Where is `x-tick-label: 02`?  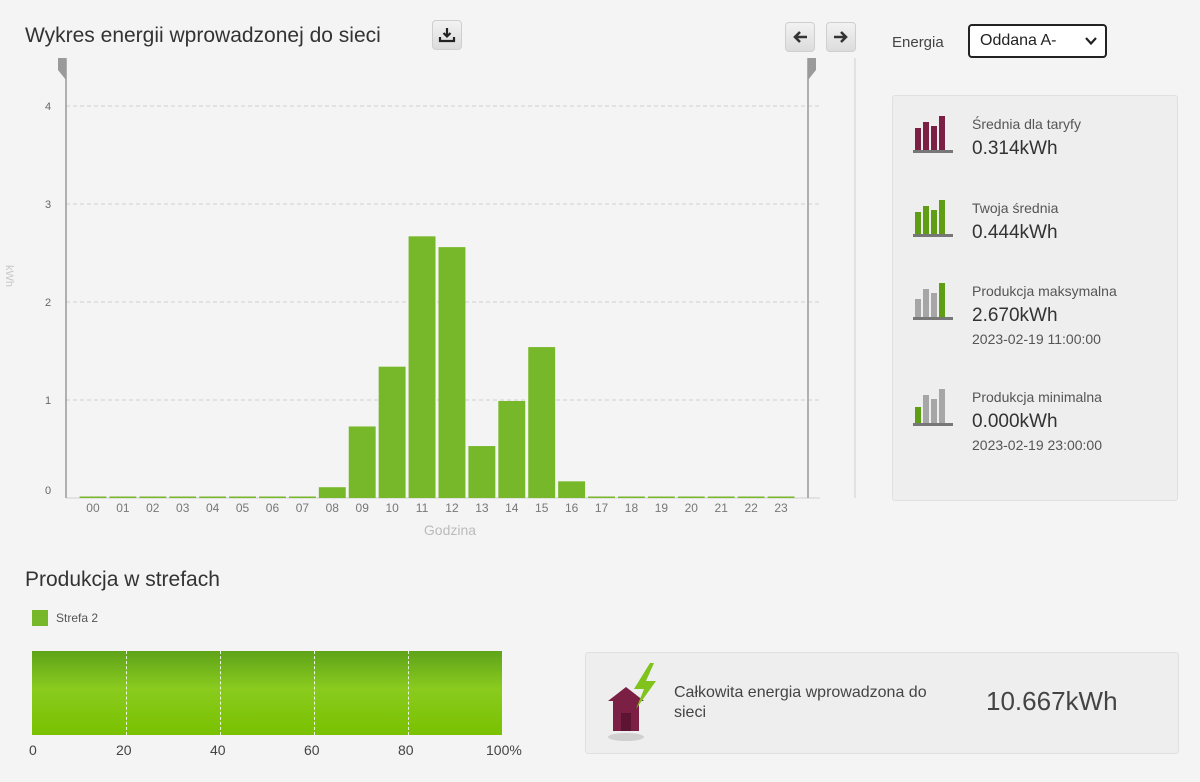
x-tick-label: 02 is located at coordinates (153, 508).